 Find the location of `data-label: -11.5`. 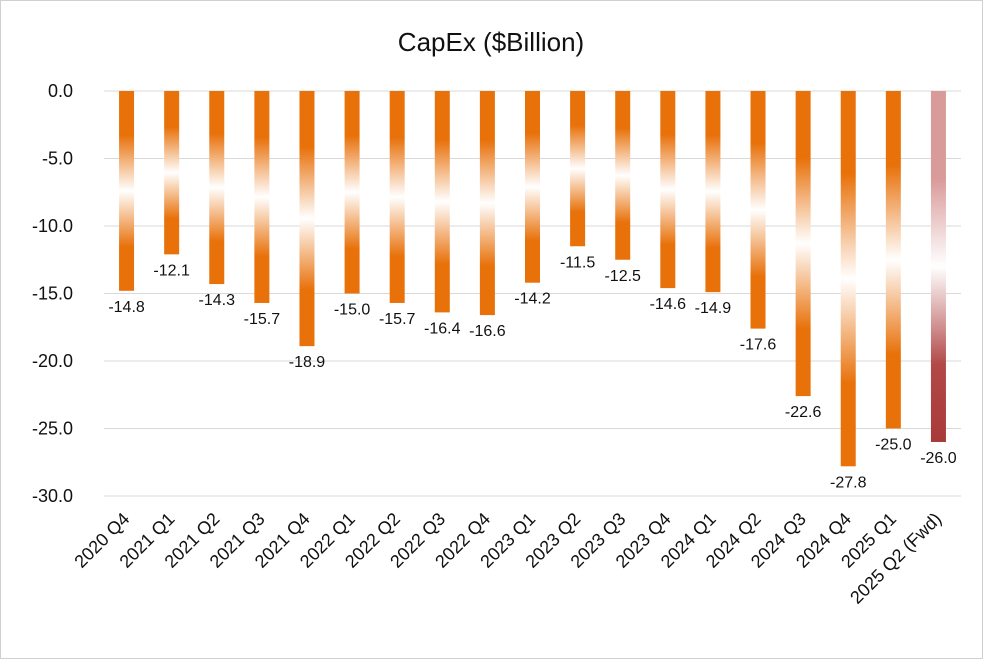

data-label: -11.5 is located at coordinates (577, 262).